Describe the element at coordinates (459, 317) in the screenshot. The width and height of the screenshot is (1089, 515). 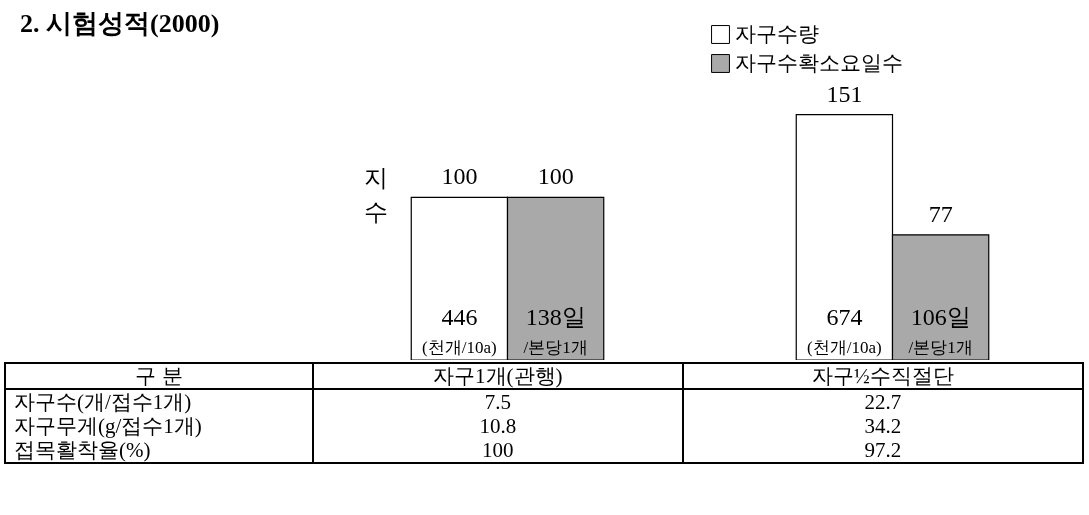
I see `annotation: 446` at that location.